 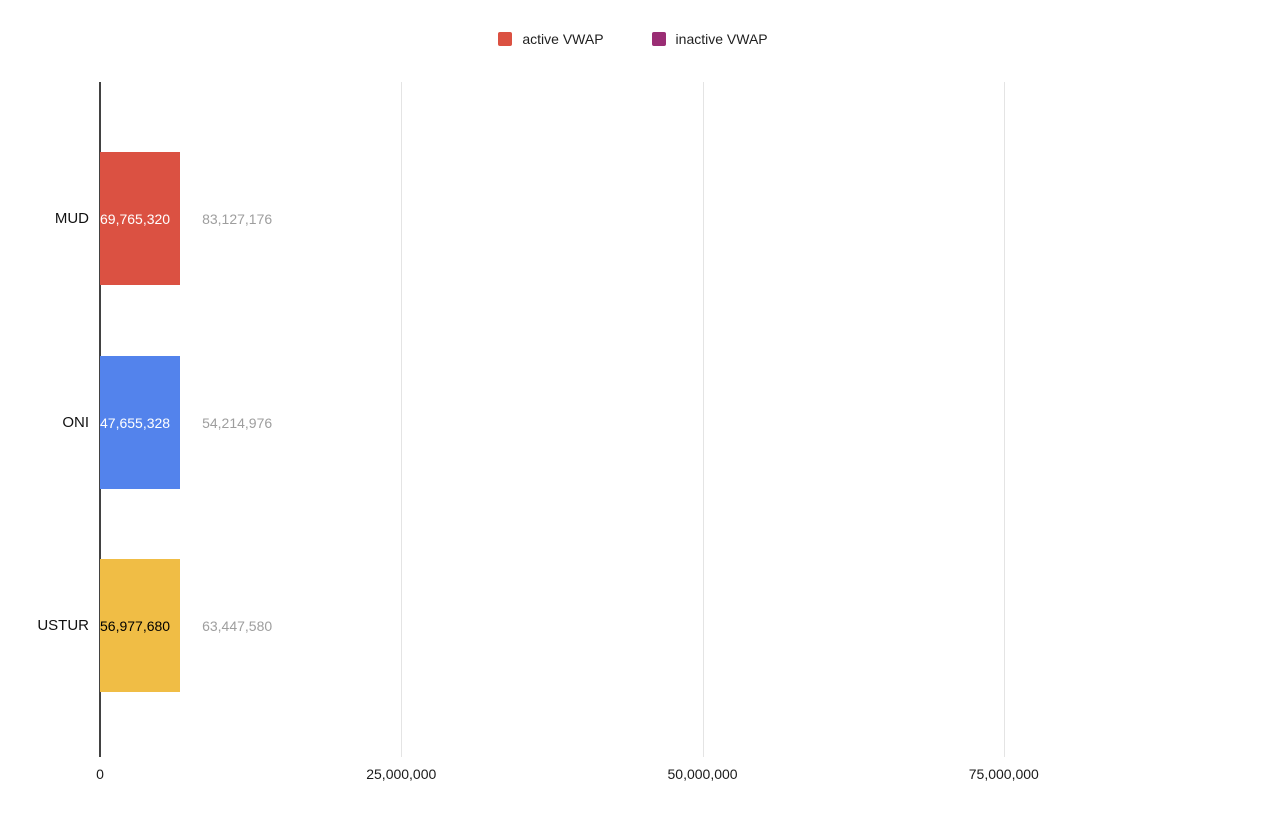 I want to click on bar-row-mud: 69,765,320 83,127,176, so click(x=186, y=218).